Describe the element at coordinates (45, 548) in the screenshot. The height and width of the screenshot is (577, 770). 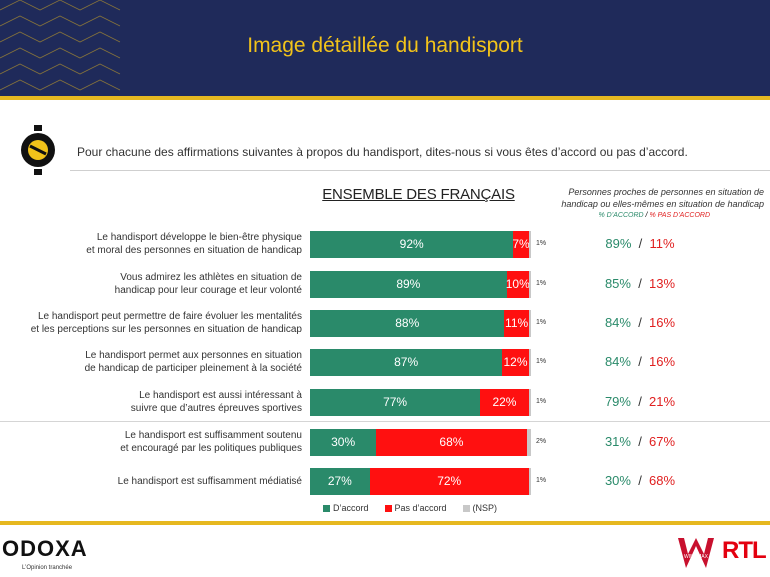
I see `odoxa-logo: ODOXA` at that location.